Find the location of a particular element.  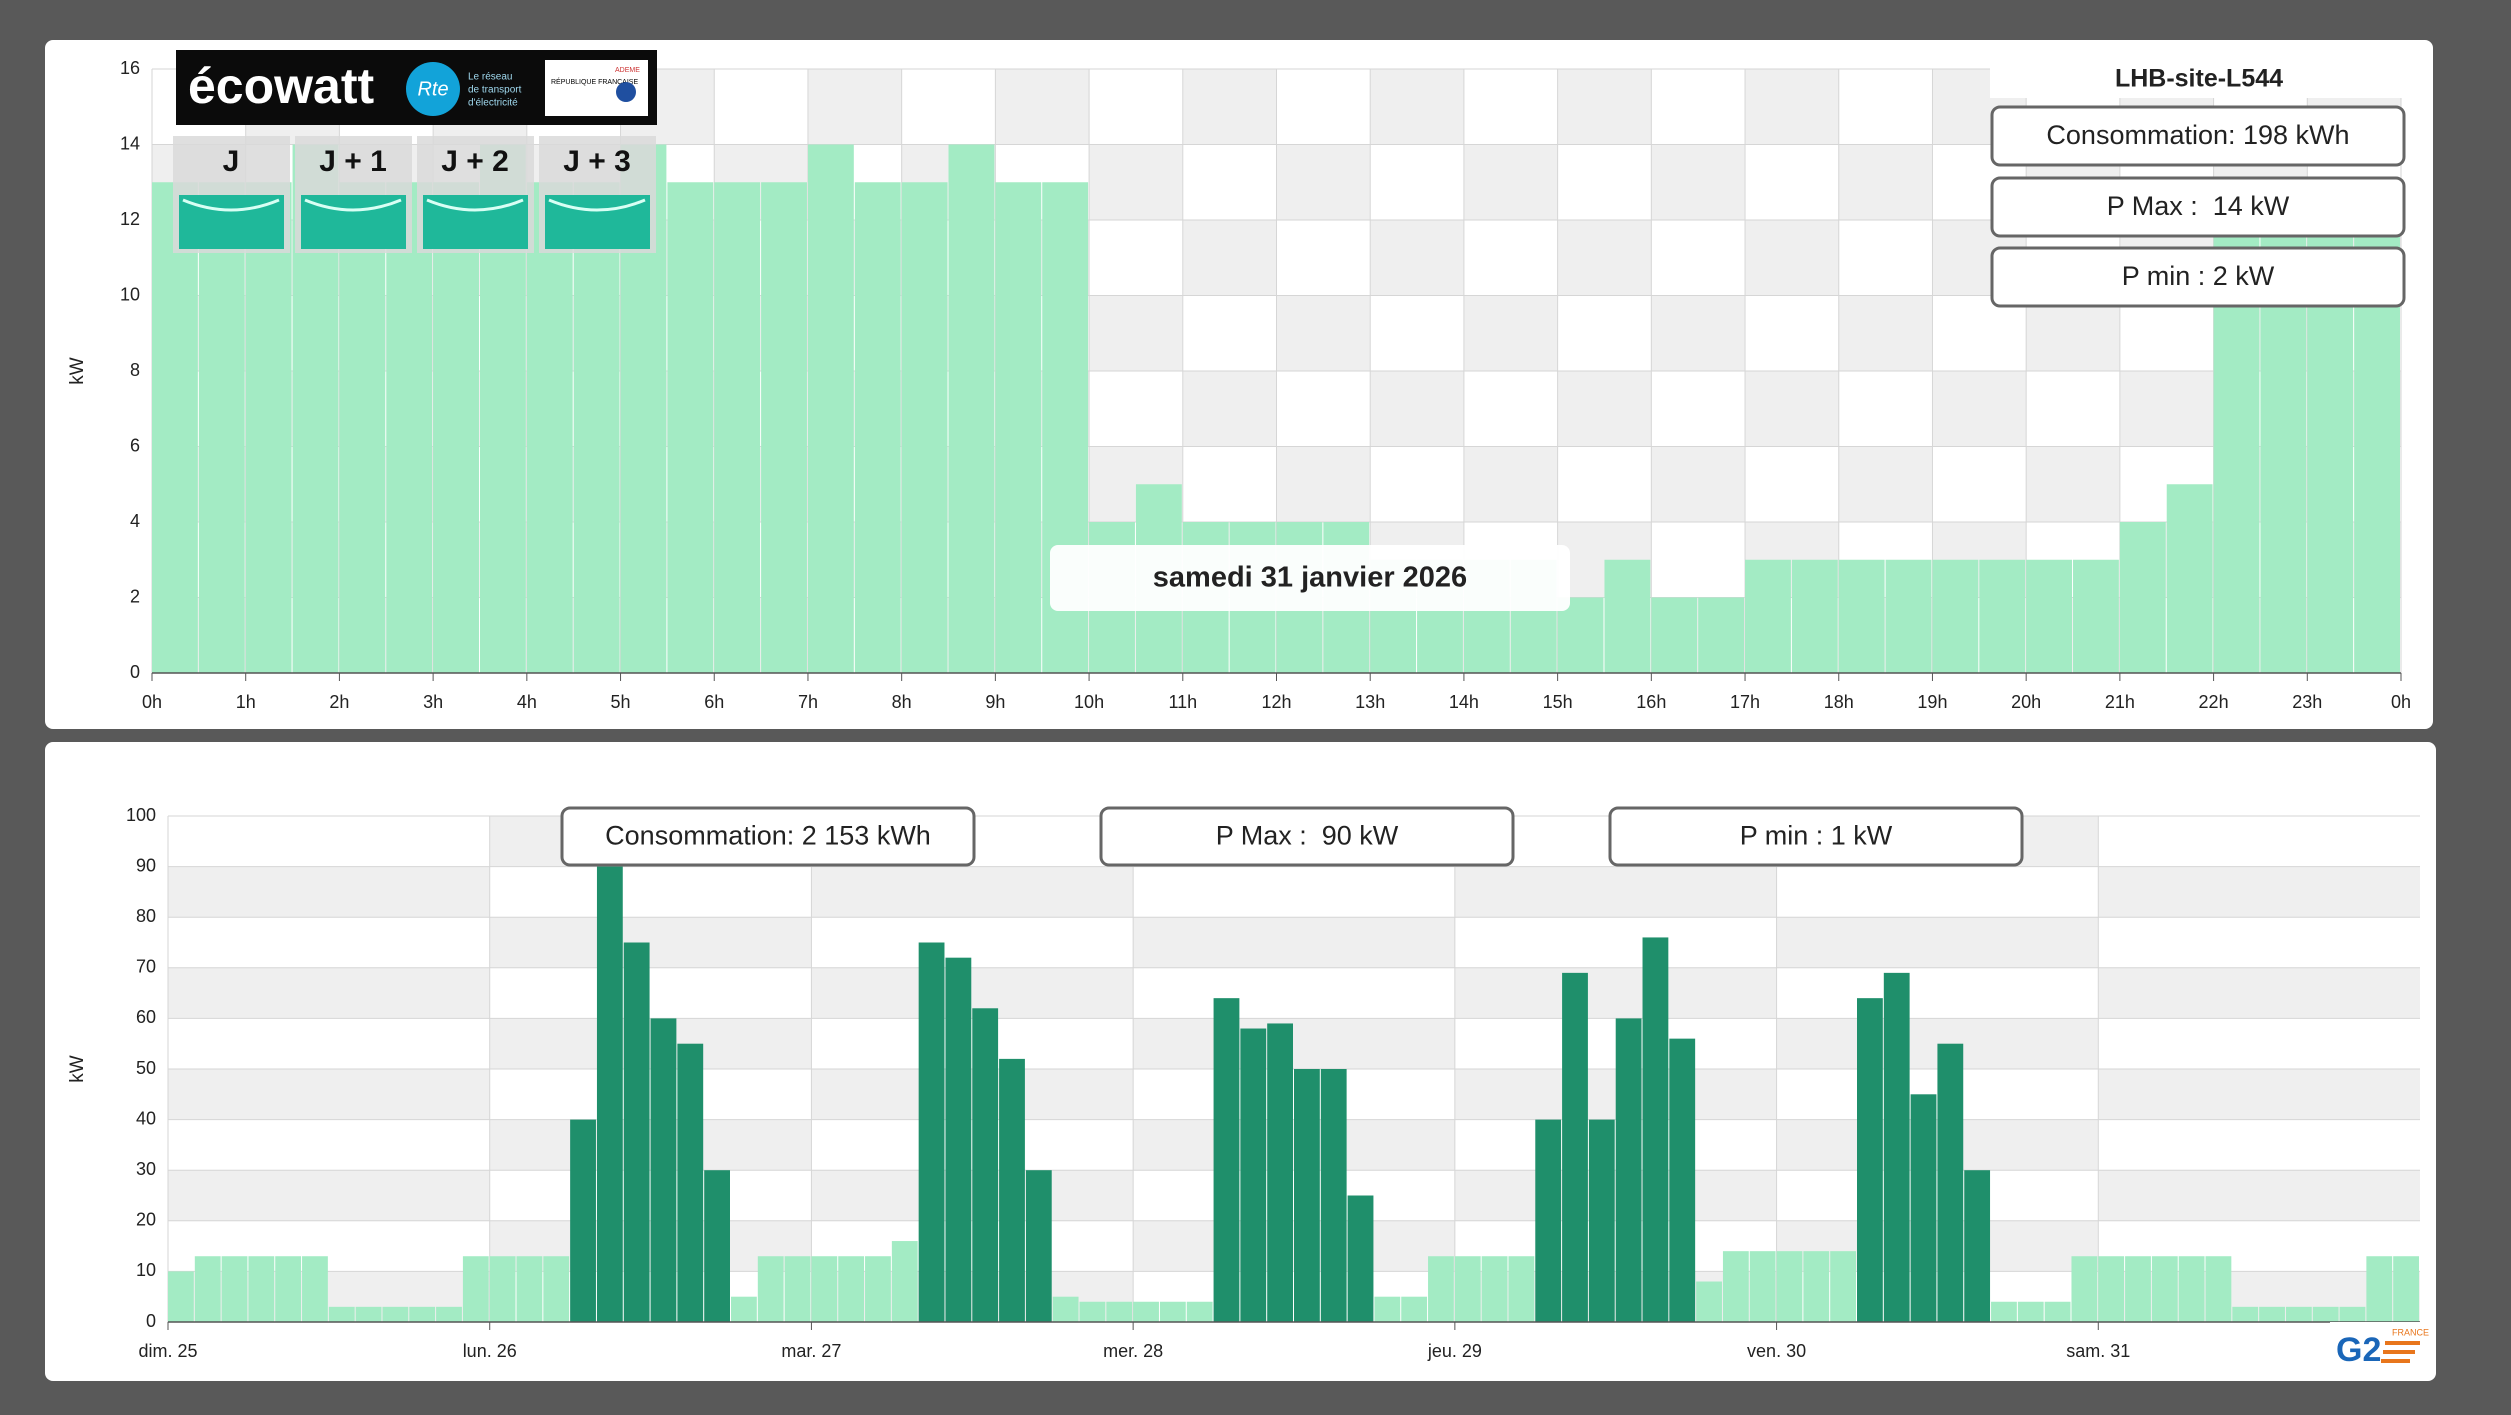

logo-stripes is located at coordinates (2400, 1352).